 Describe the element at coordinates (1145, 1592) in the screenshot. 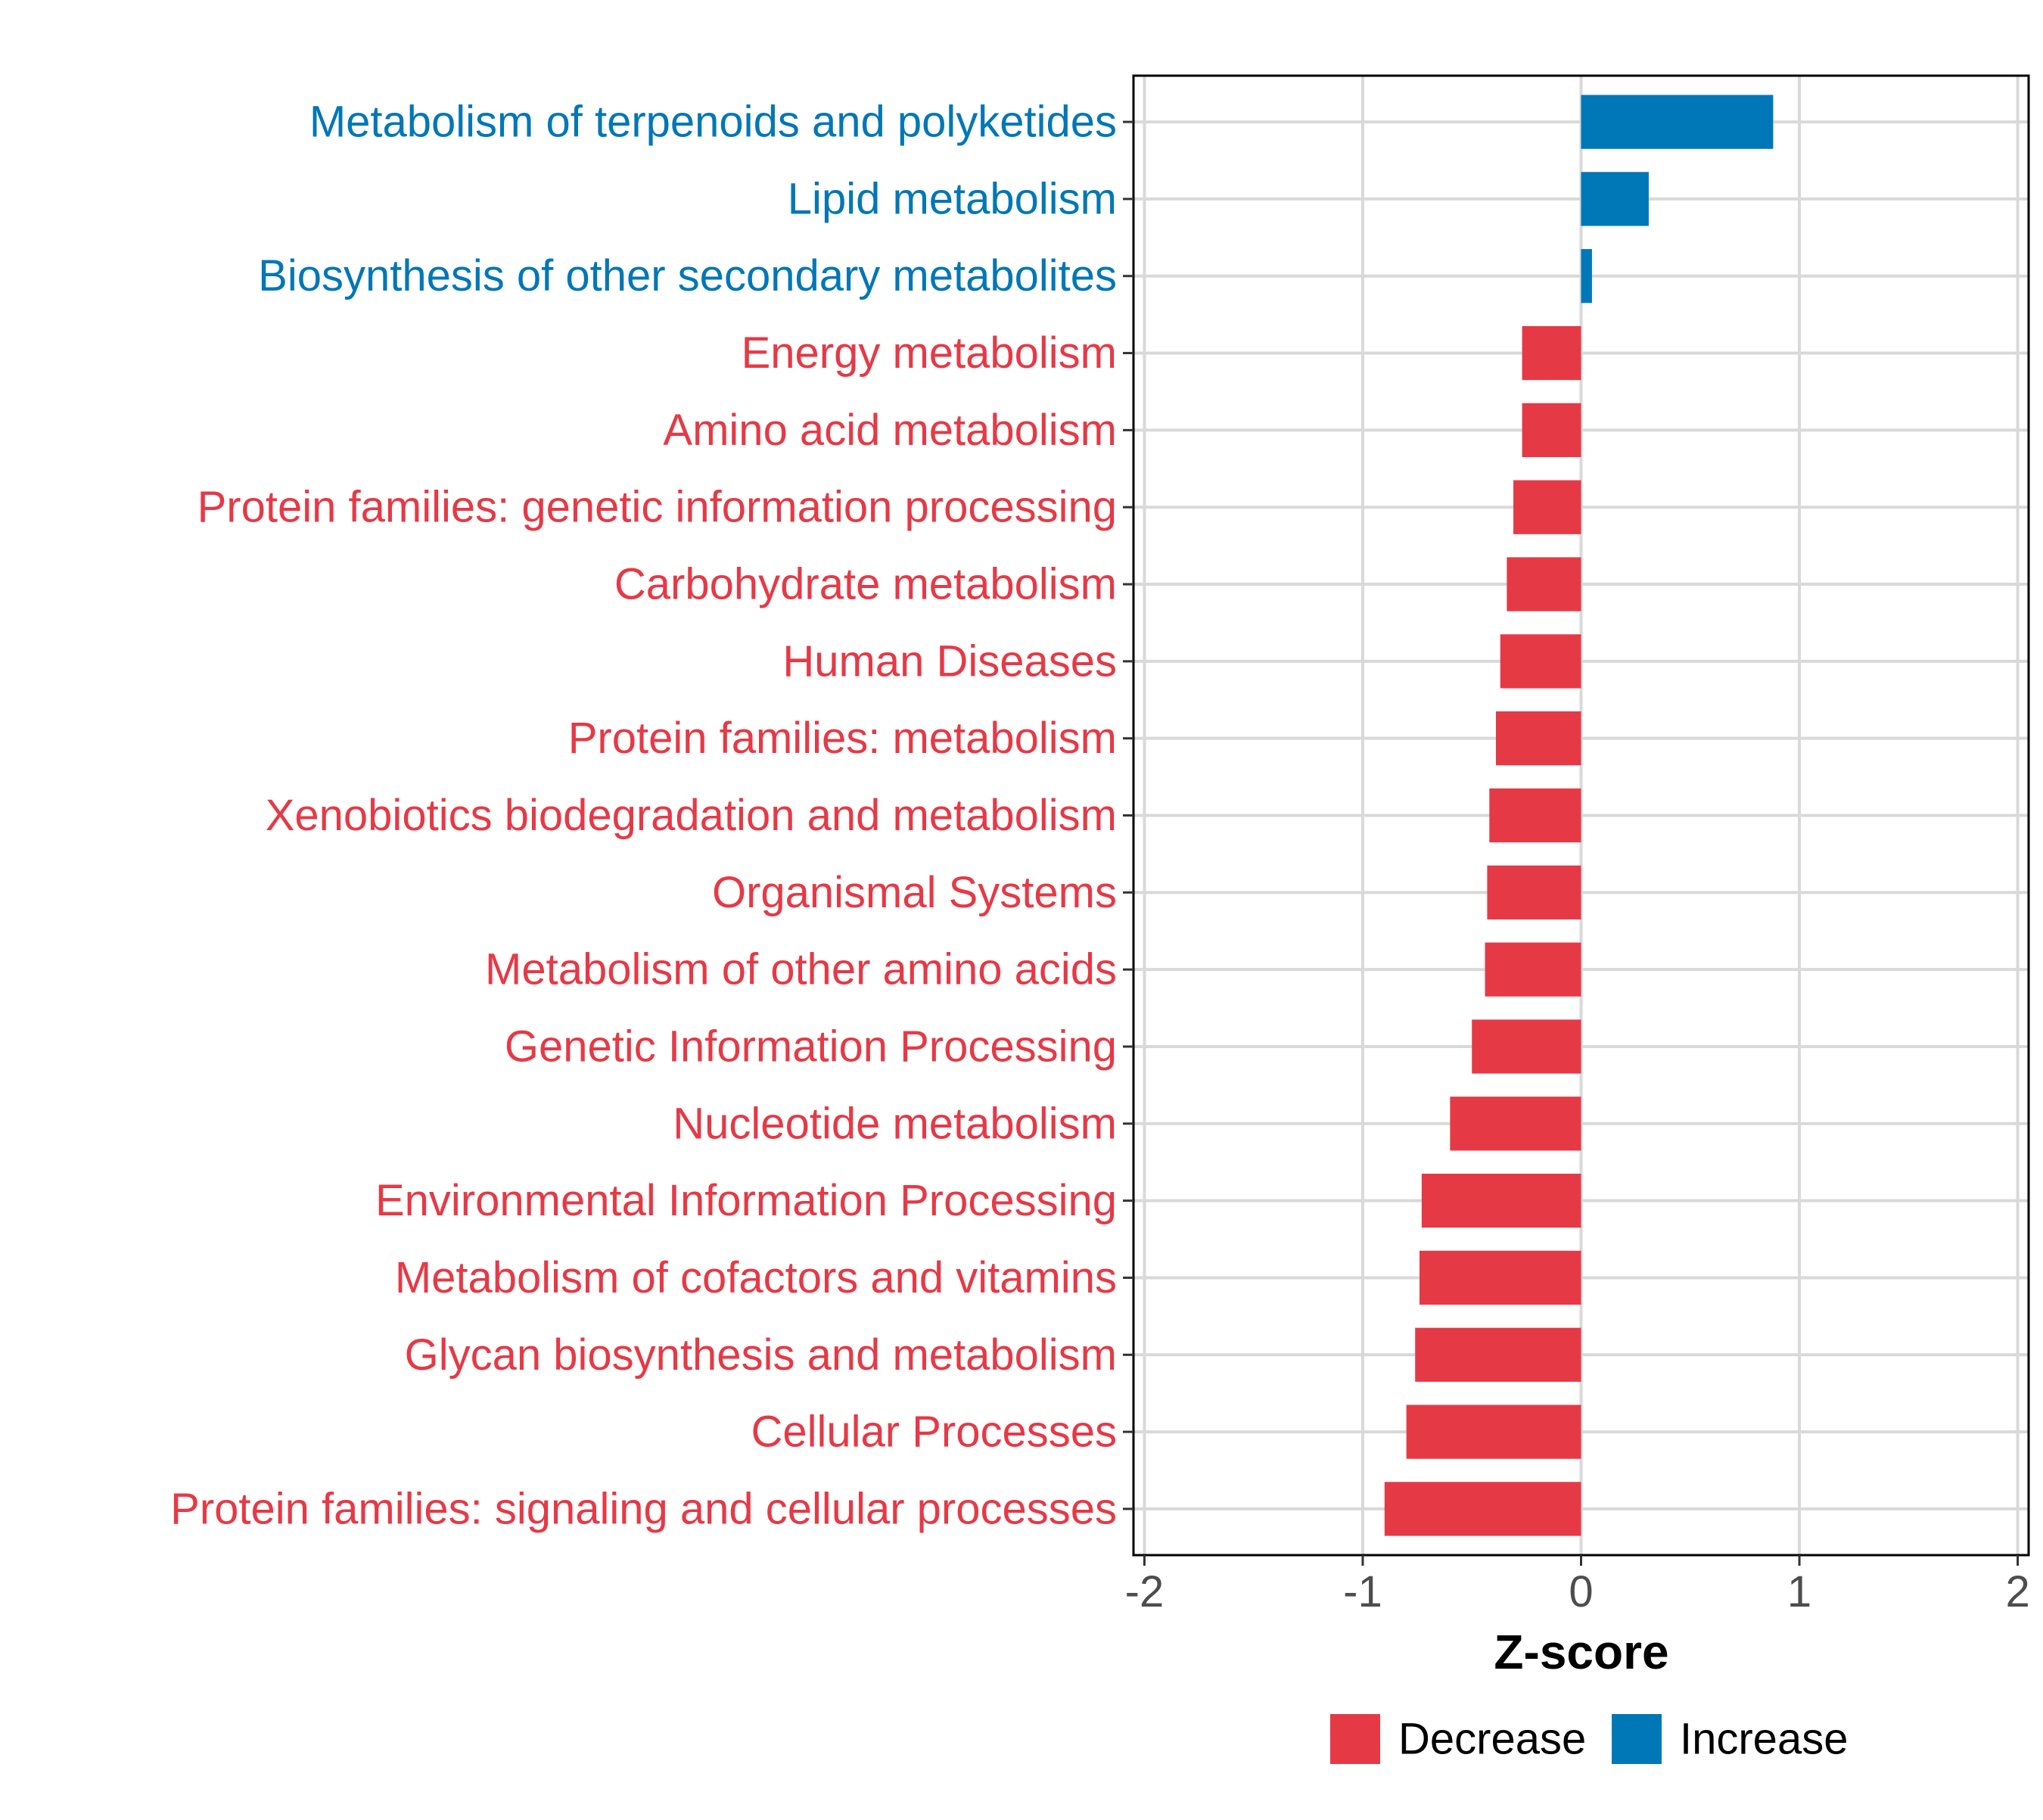

I see `x-tick-label: -2` at that location.